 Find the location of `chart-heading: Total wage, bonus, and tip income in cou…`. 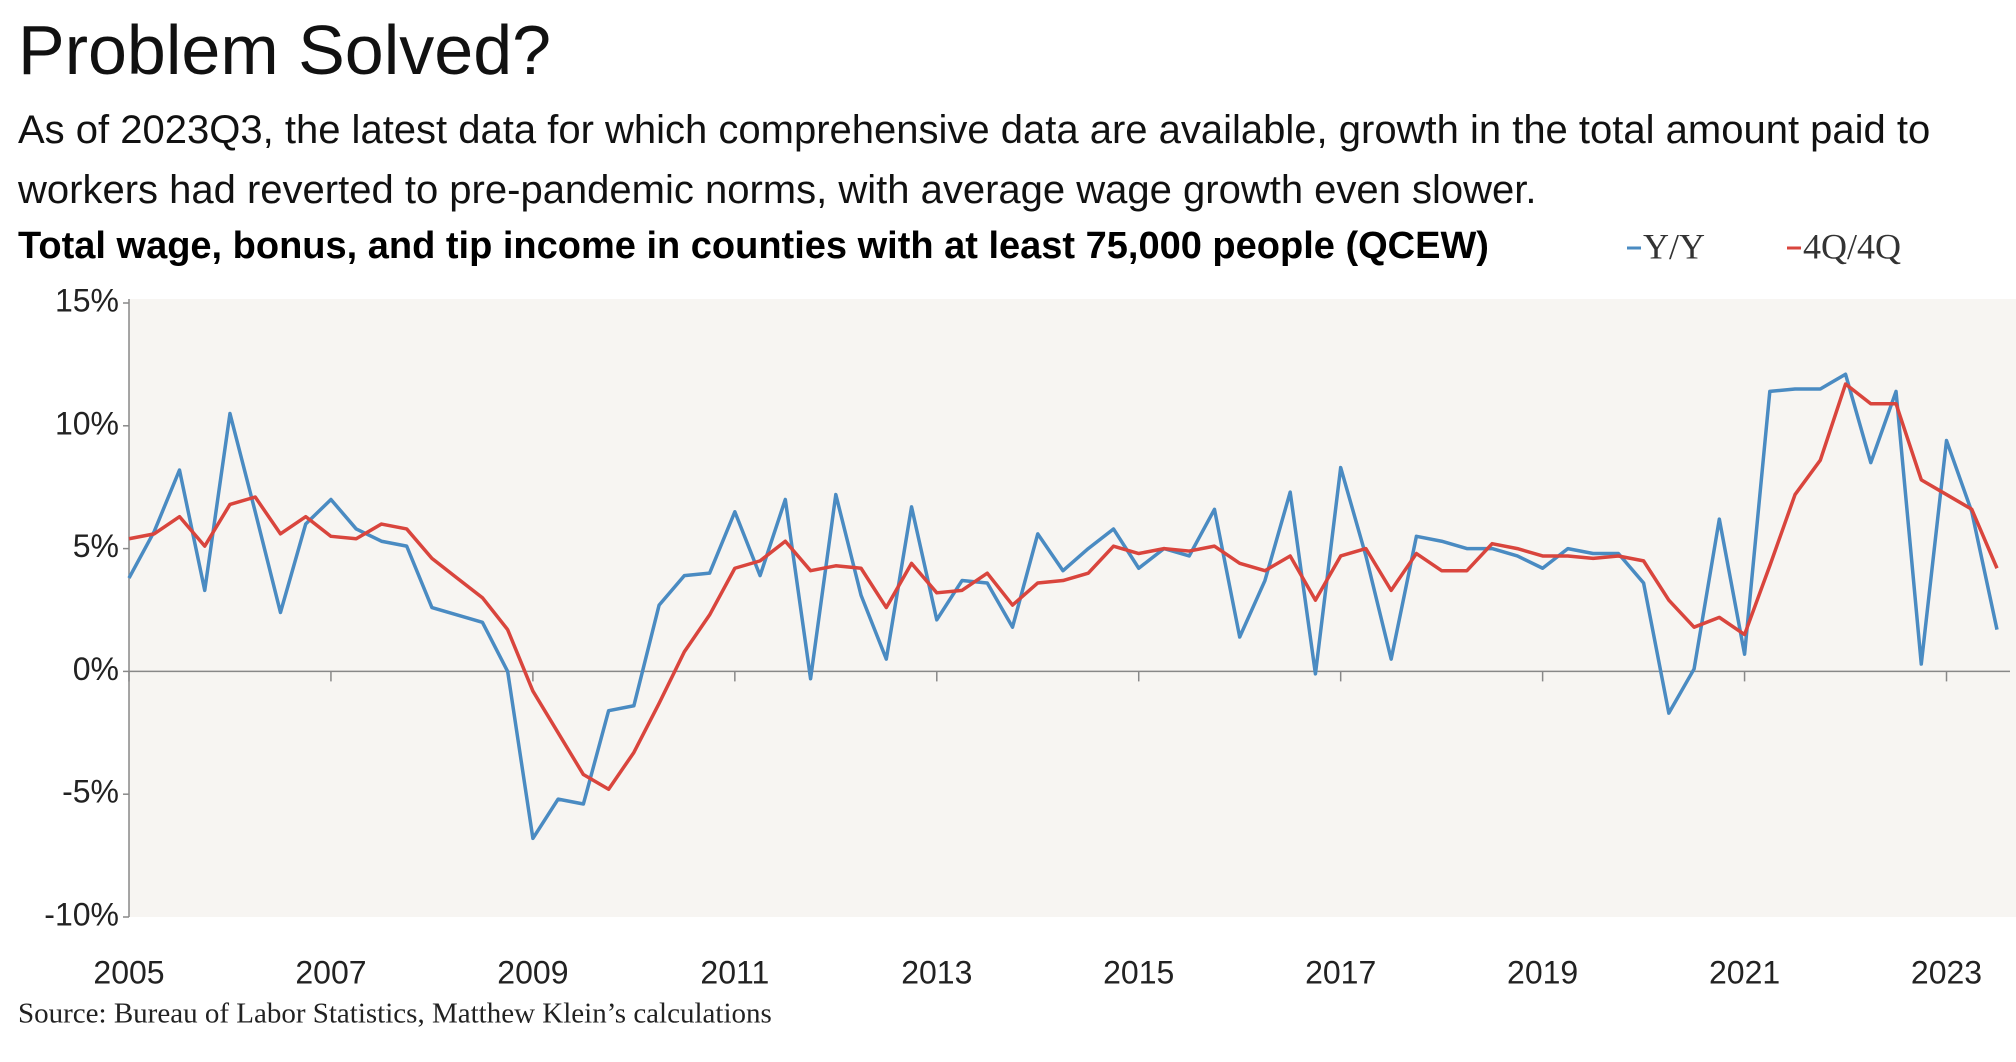

chart-heading: Total wage, bonus, and tip income in cou… is located at coordinates (753, 246).